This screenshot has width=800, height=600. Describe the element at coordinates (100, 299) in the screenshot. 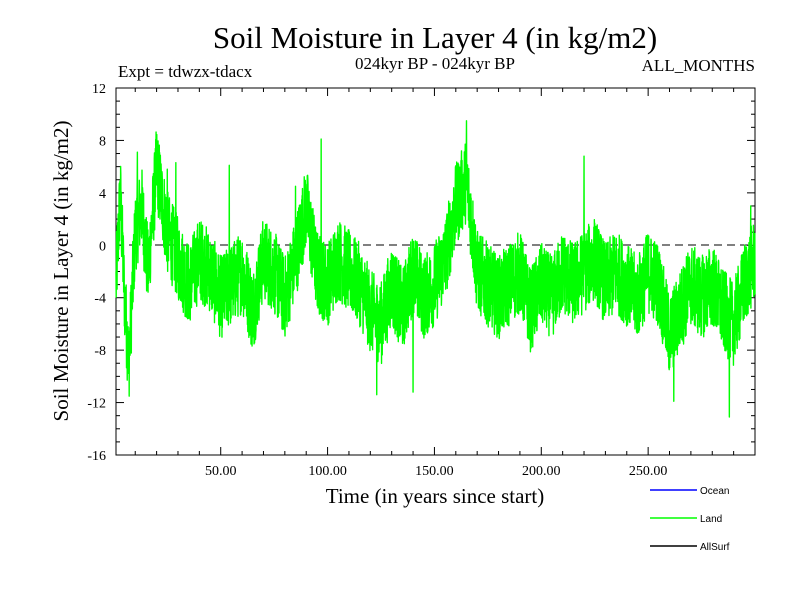

I see `y-tick-label: -4` at that location.